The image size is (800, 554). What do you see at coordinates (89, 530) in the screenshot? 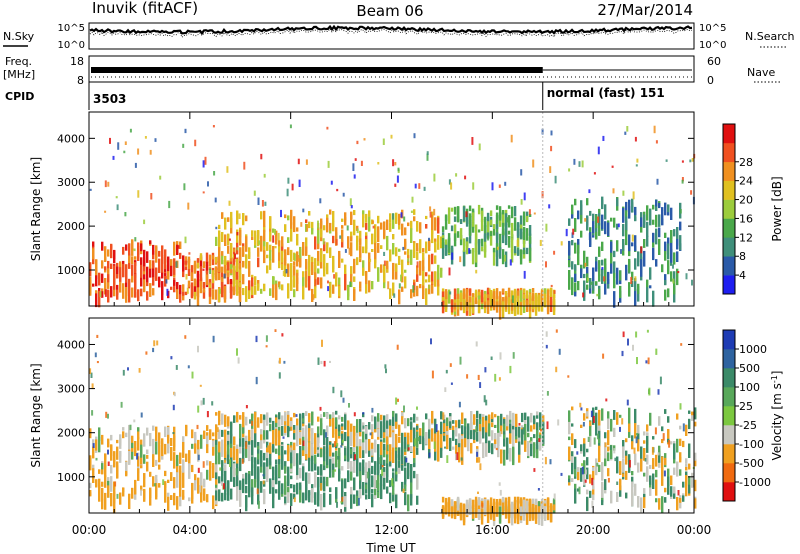
I see `time-tick-label-0: 00:00` at bounding box center [89, 530].